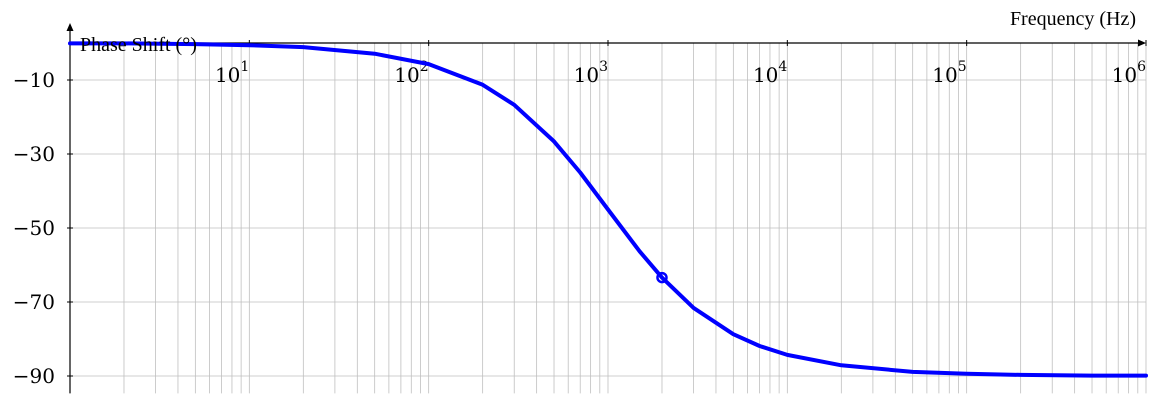  Describe the element at coordinates (34, 302) in the screenshot. I see `y-tick-label: −70` at that location.